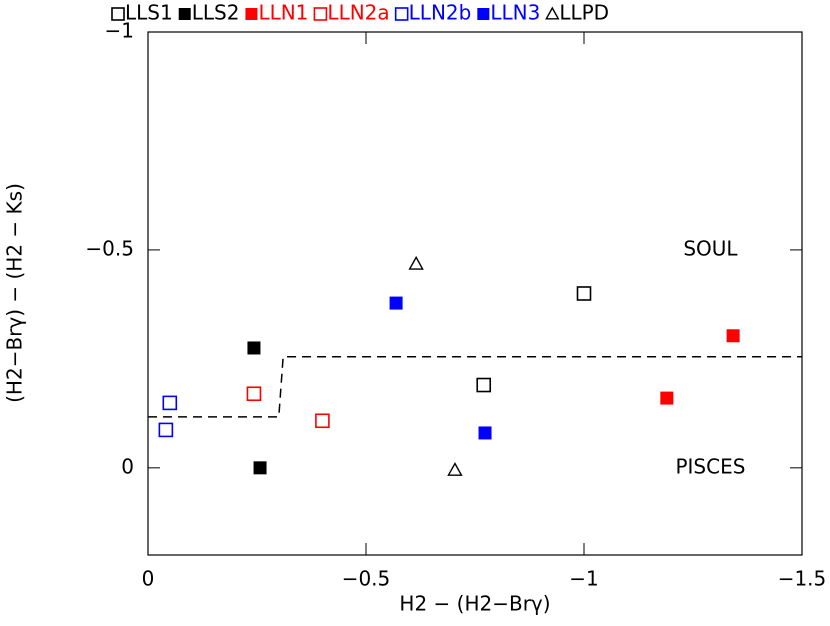 The height and width of the screenshot is (626, 830). Describe the element at coordinates (710, 466) in the screenshot. I see `annotation: PISCES` at that location.